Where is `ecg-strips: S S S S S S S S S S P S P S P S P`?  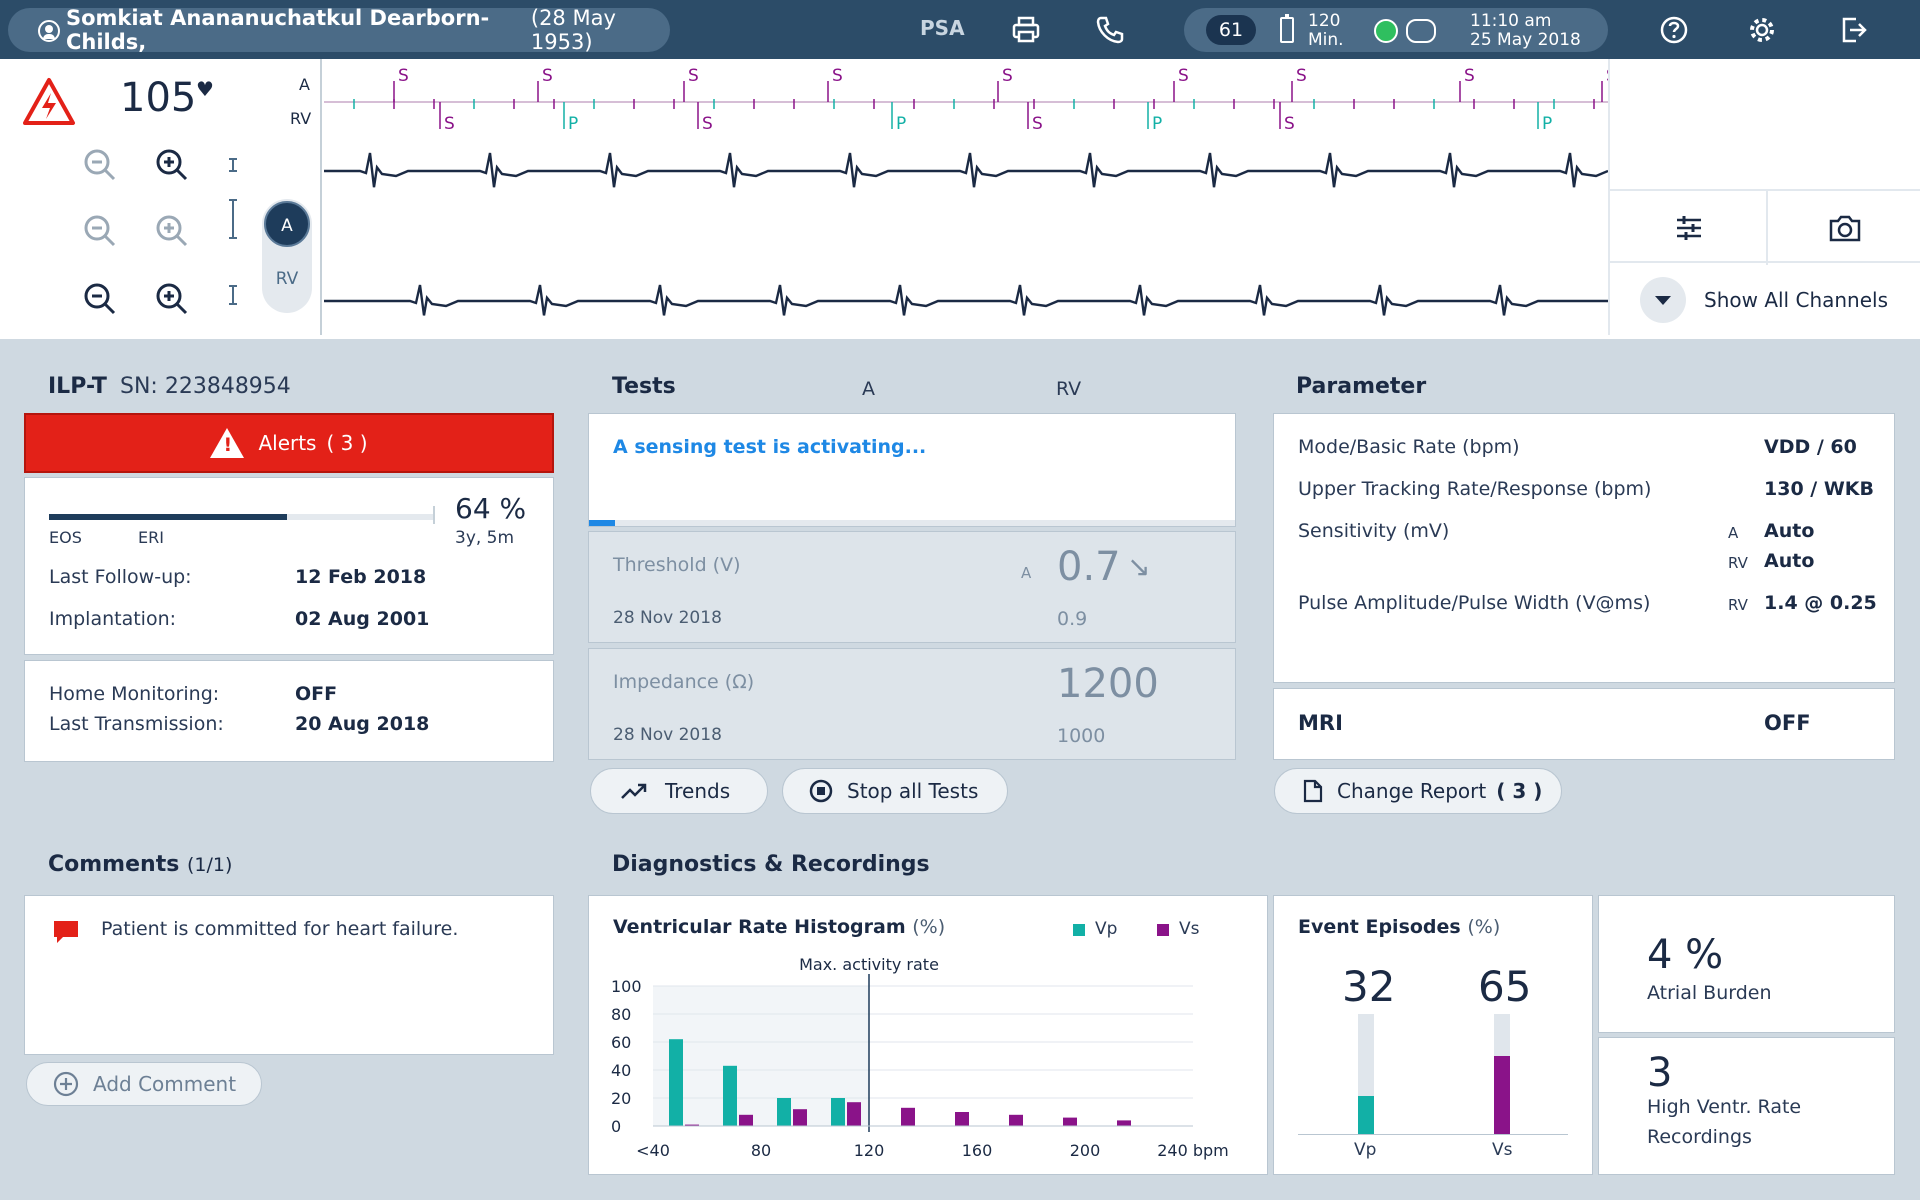 ecg-strips: S S S S S S S S S S P S P S P S P is located at coordinates (966, 191).